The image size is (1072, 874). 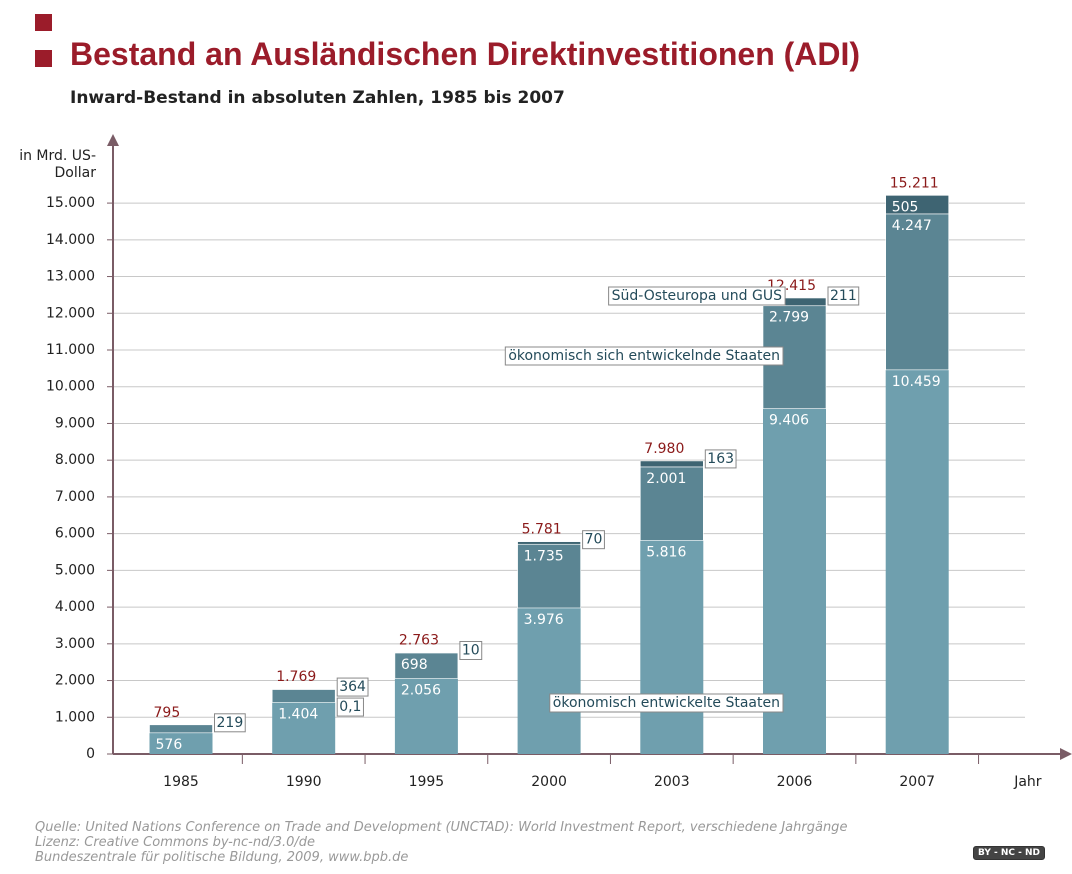 What do you see at coordinates (169, 745) in the screenshot?
I see `value-label: 576` at bounding box center [169, 745].